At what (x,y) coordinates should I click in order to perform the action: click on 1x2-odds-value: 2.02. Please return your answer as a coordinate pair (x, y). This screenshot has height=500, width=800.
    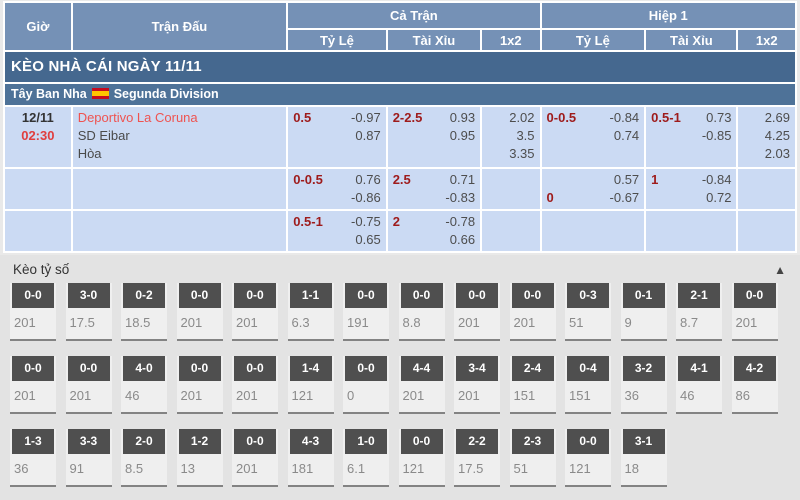
    Looking at the image, I should click on (522, 117).